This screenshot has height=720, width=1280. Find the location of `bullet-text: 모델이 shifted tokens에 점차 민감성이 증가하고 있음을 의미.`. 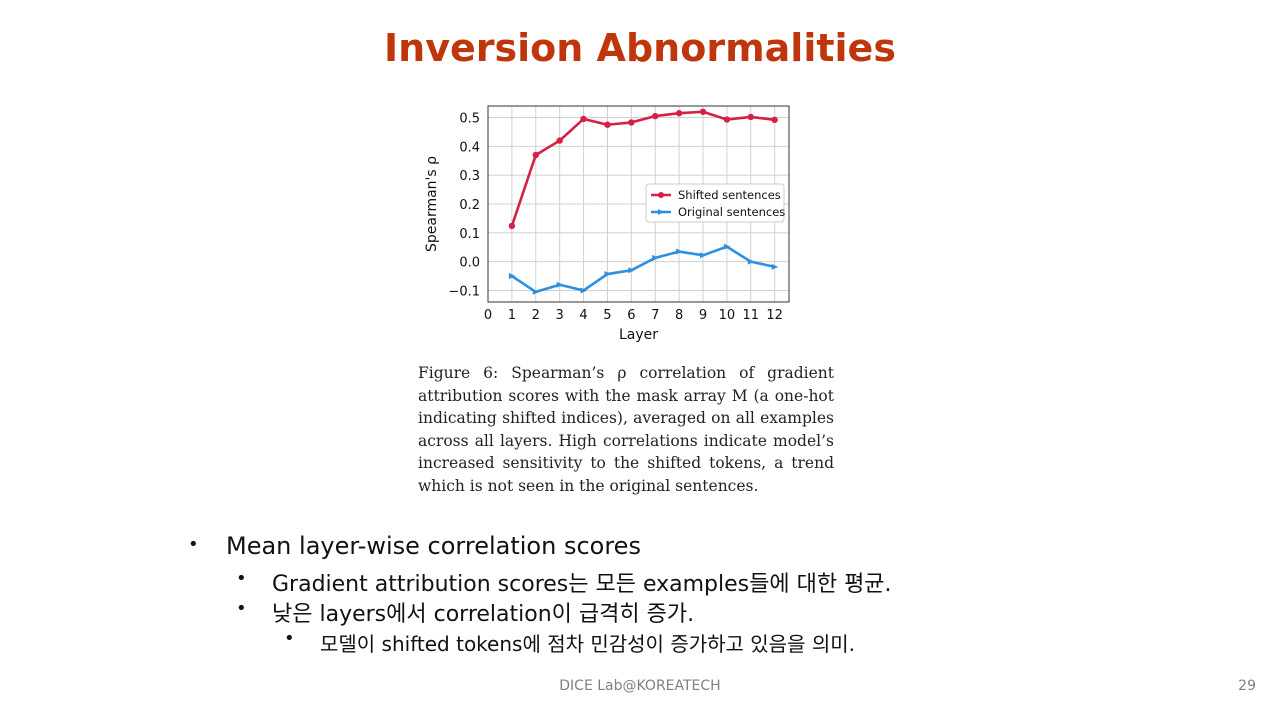

bullet-text: 모델이 shifted tokens에 점차 민감성이 증가하고 있음을 의미. is located at coordinates (587, 644).